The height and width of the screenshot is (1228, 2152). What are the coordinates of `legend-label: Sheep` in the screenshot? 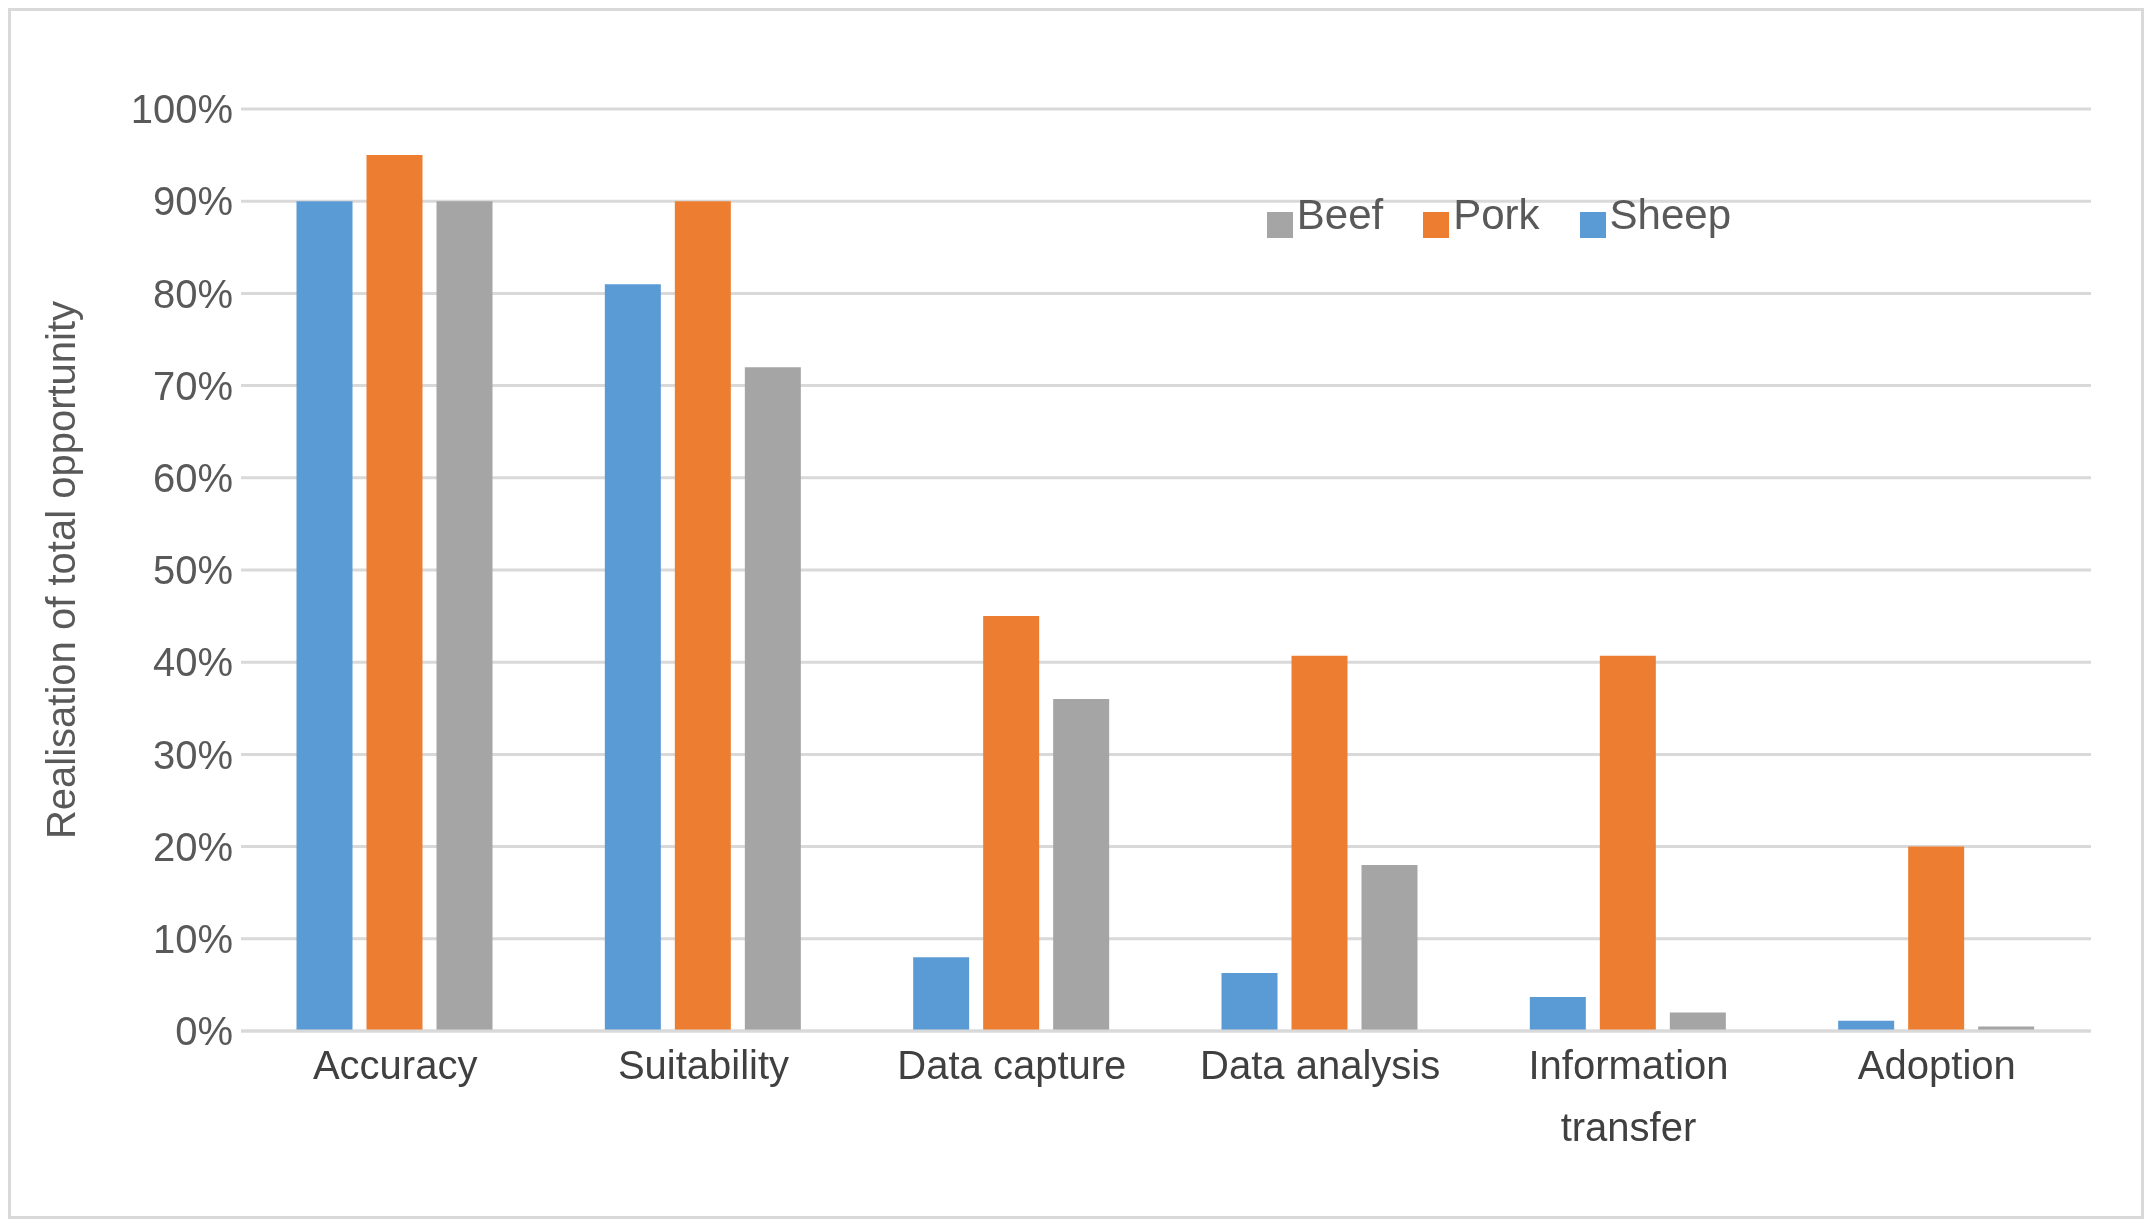 It's located at (1670, 214).